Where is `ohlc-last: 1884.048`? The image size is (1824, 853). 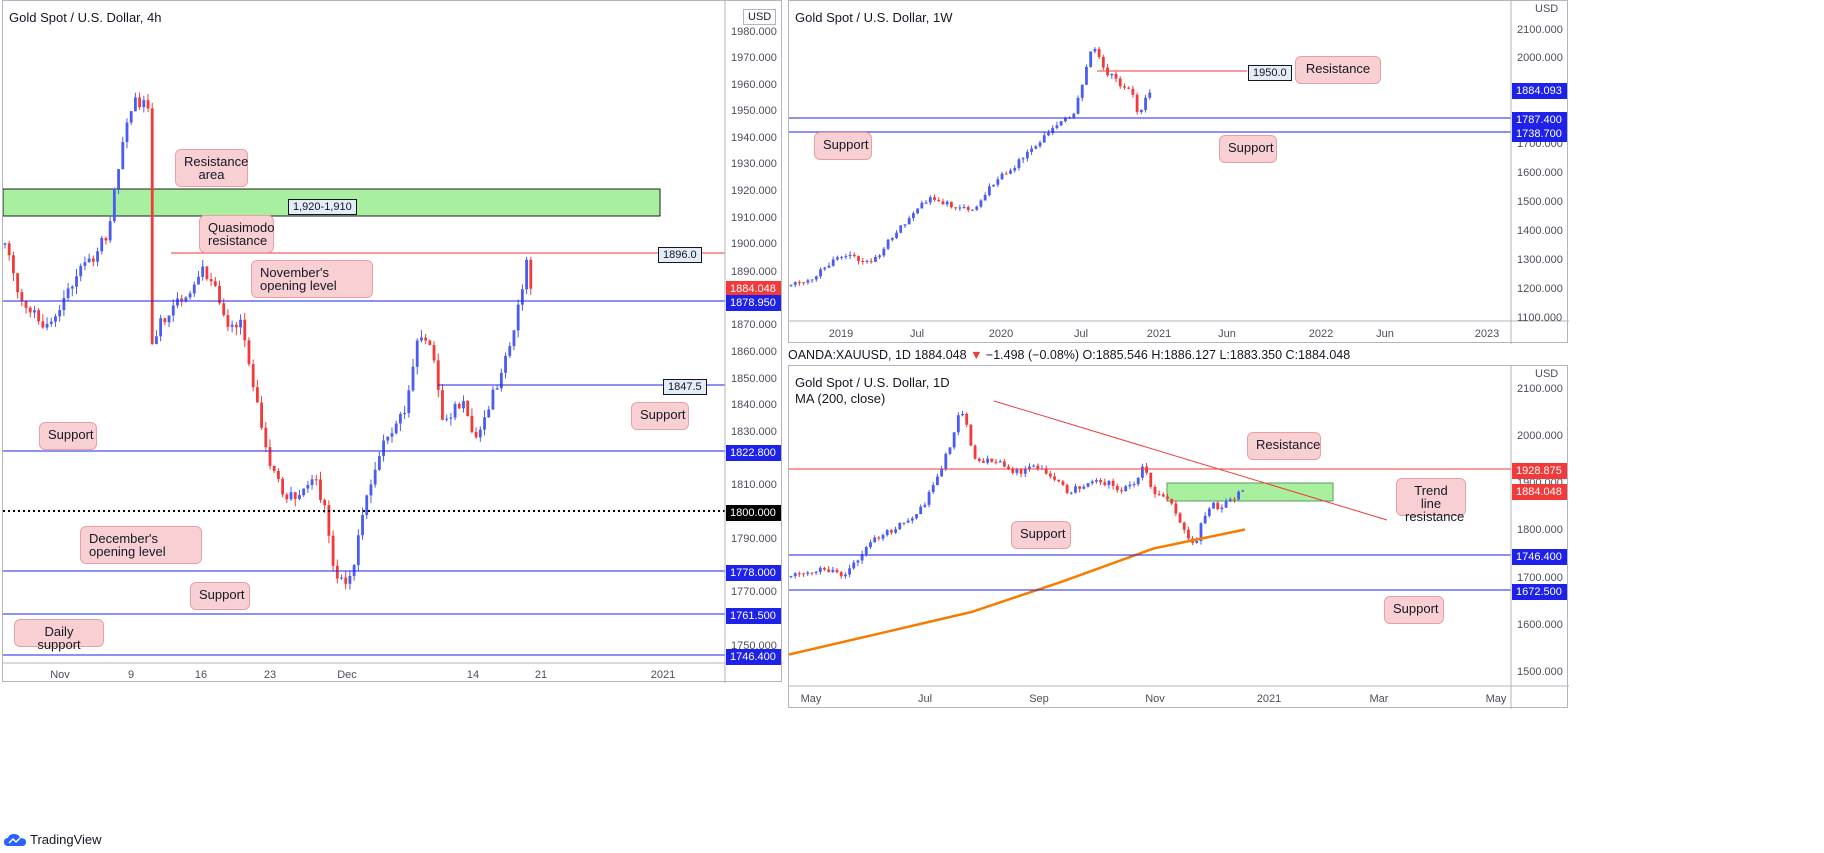
ohlc-last: 1884.048 is located at coordinates (940, 355).